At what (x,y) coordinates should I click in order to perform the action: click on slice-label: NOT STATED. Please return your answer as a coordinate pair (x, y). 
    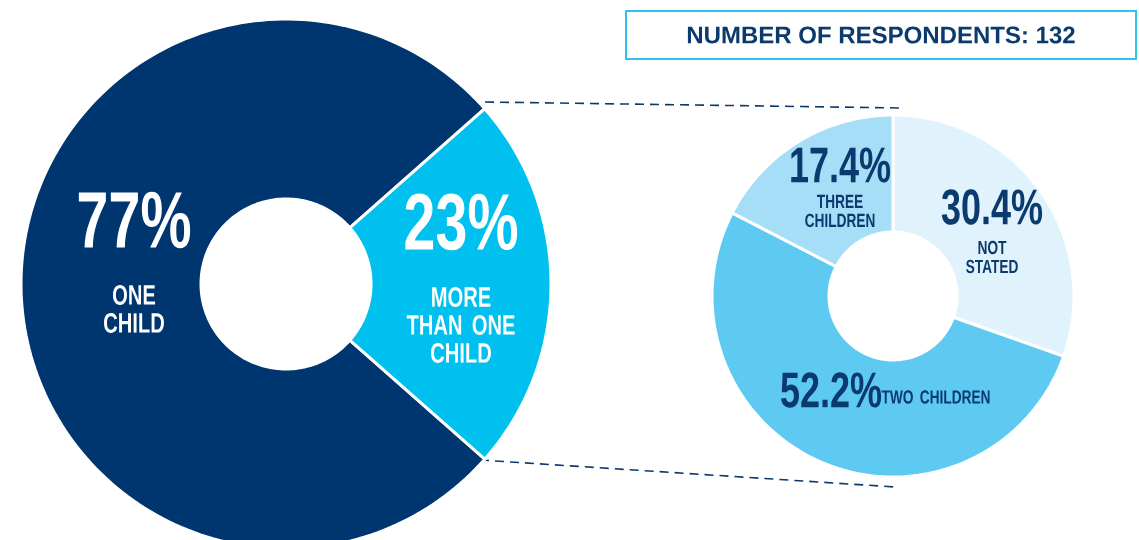
    Looking at the image, I should click on (992, 257).